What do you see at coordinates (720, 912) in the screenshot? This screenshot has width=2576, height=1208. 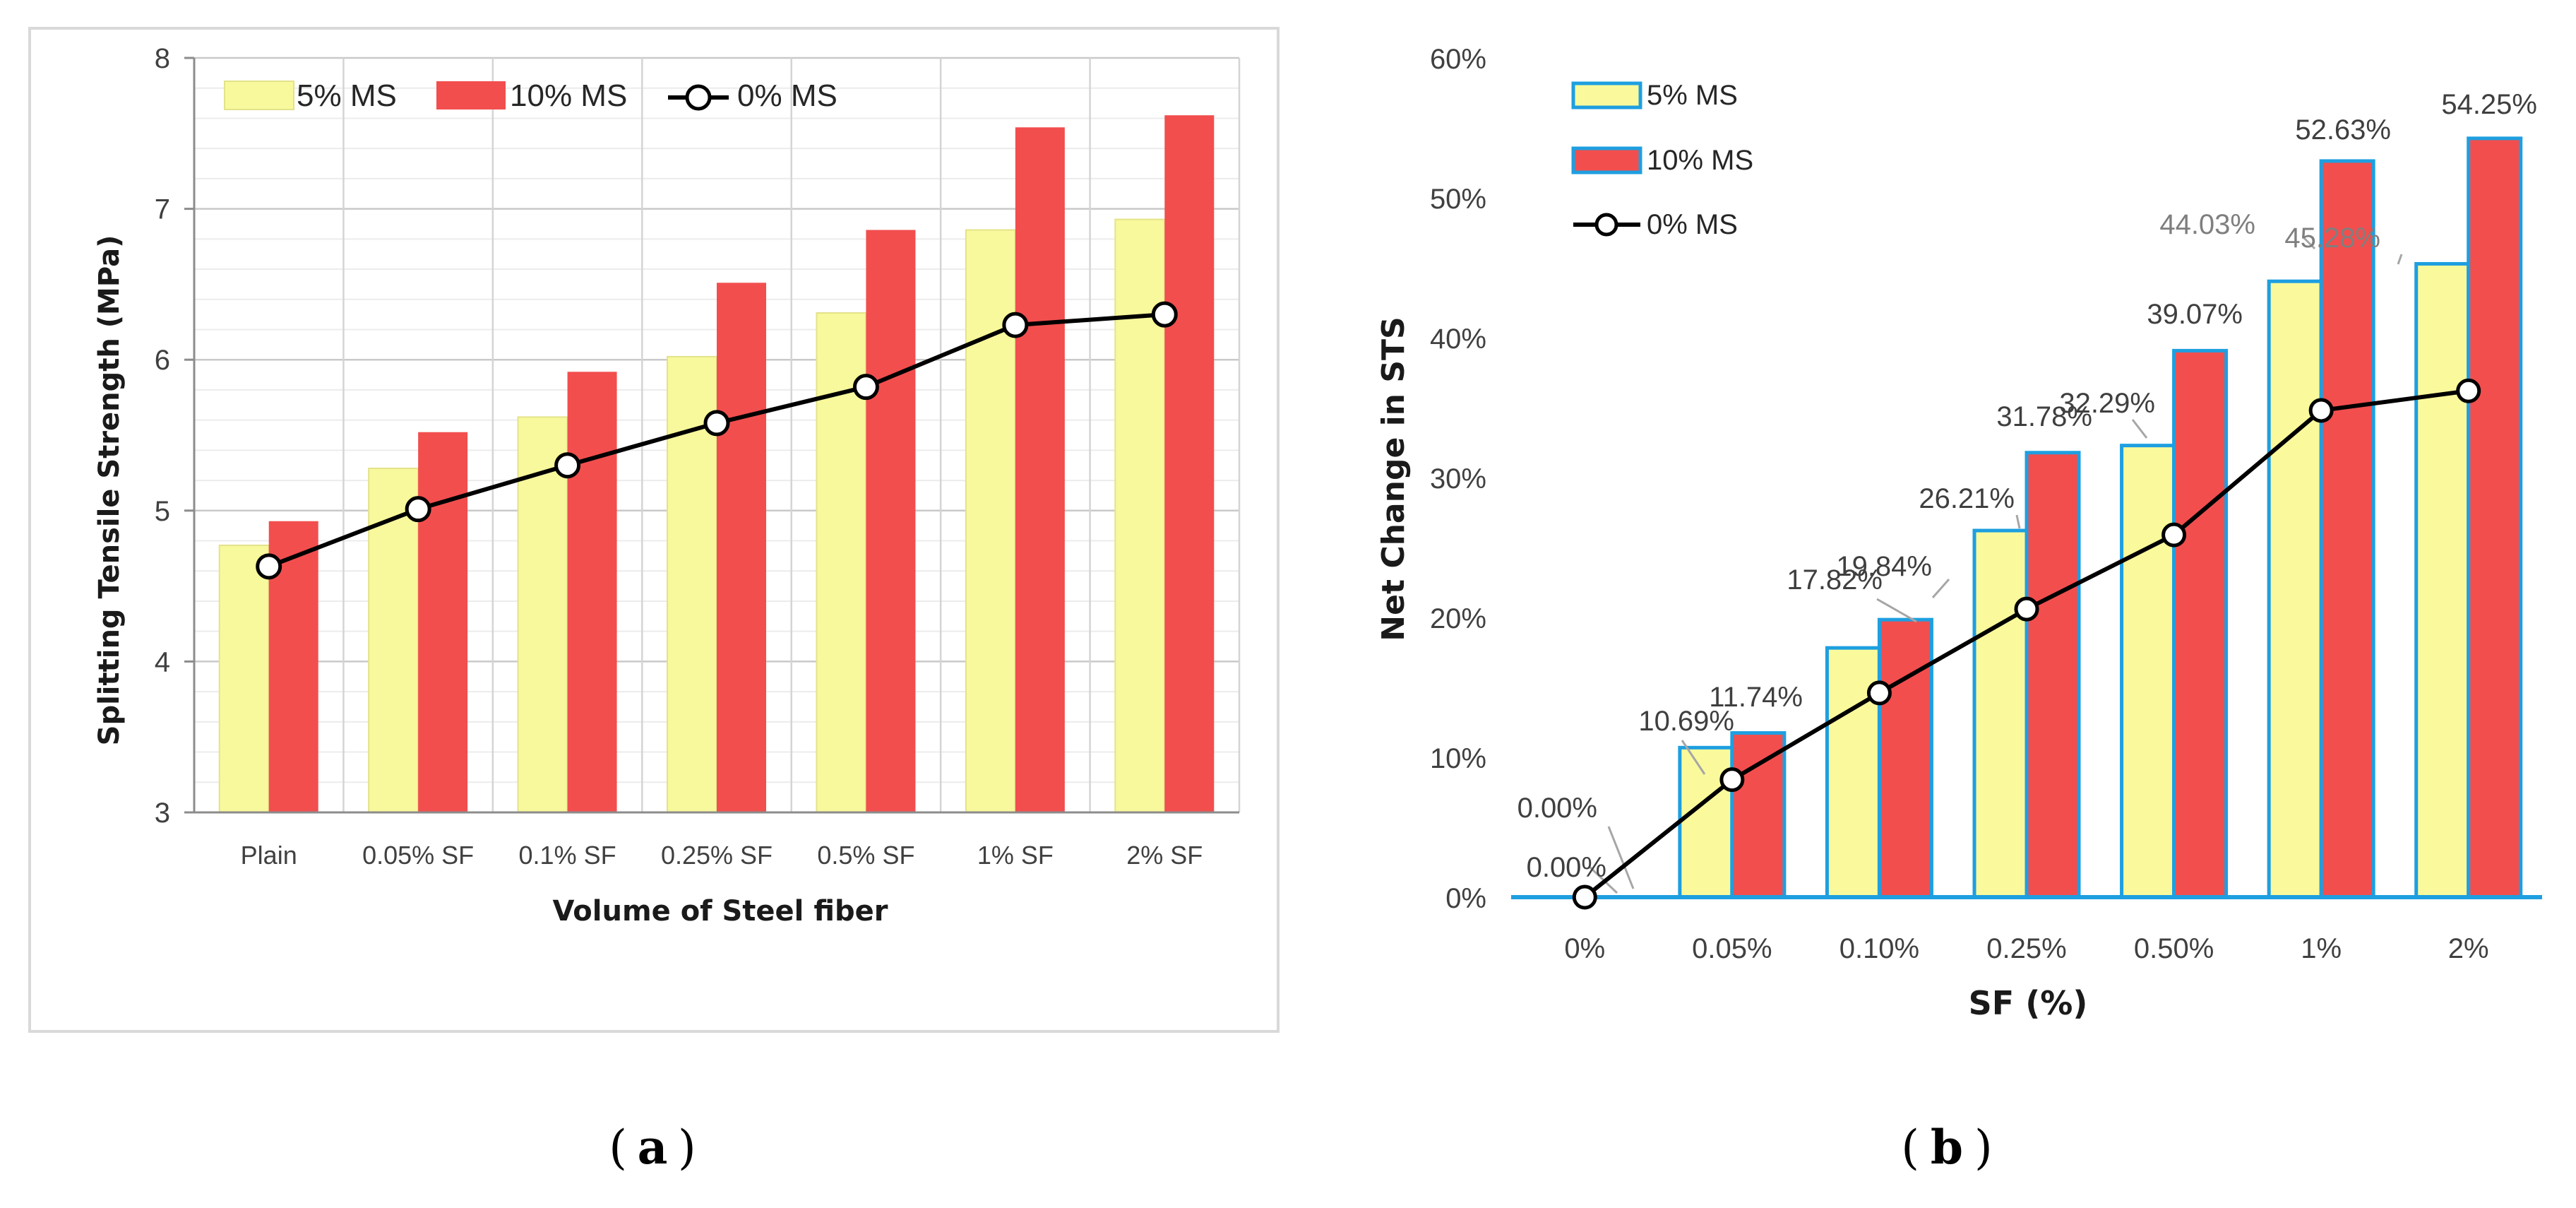 I see `chart-a-x-axis-title: Volume of Steel fiber` at bounding box center [720, 912].